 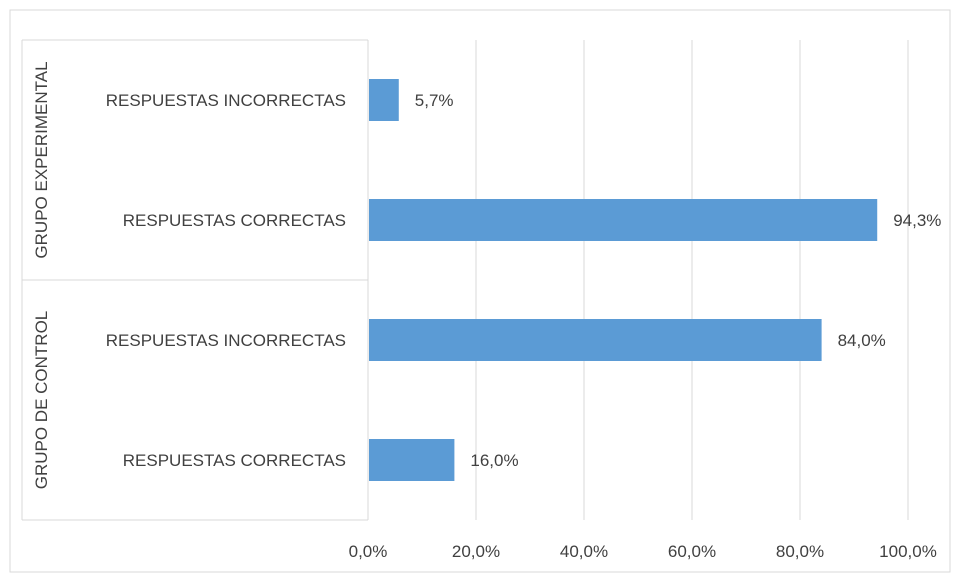 What do you see at coordinates (692, 551) in the screenshot?
I see `x-tick-label: 60,0%` at bounding box center [692, 551].